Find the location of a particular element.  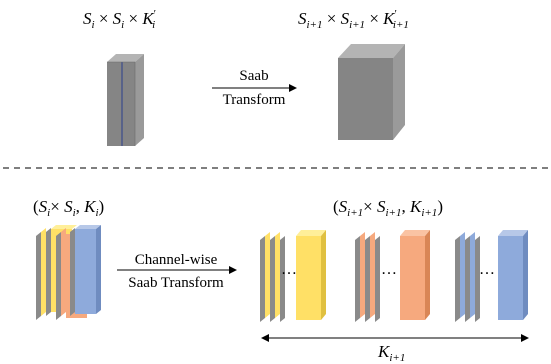

output-dimension-label: Si+1 × Si+1 × K′i+1 is located at coordinates (353, 19).